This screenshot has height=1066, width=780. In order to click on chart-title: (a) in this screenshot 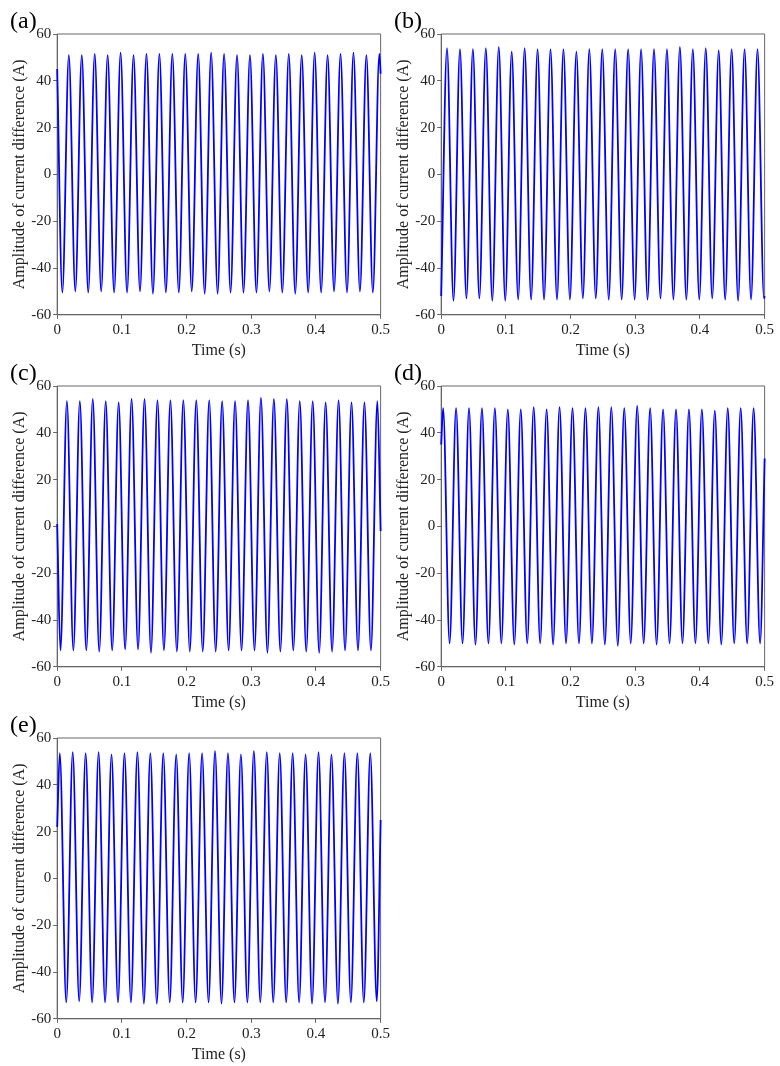, I will do `click(23, 20)`.